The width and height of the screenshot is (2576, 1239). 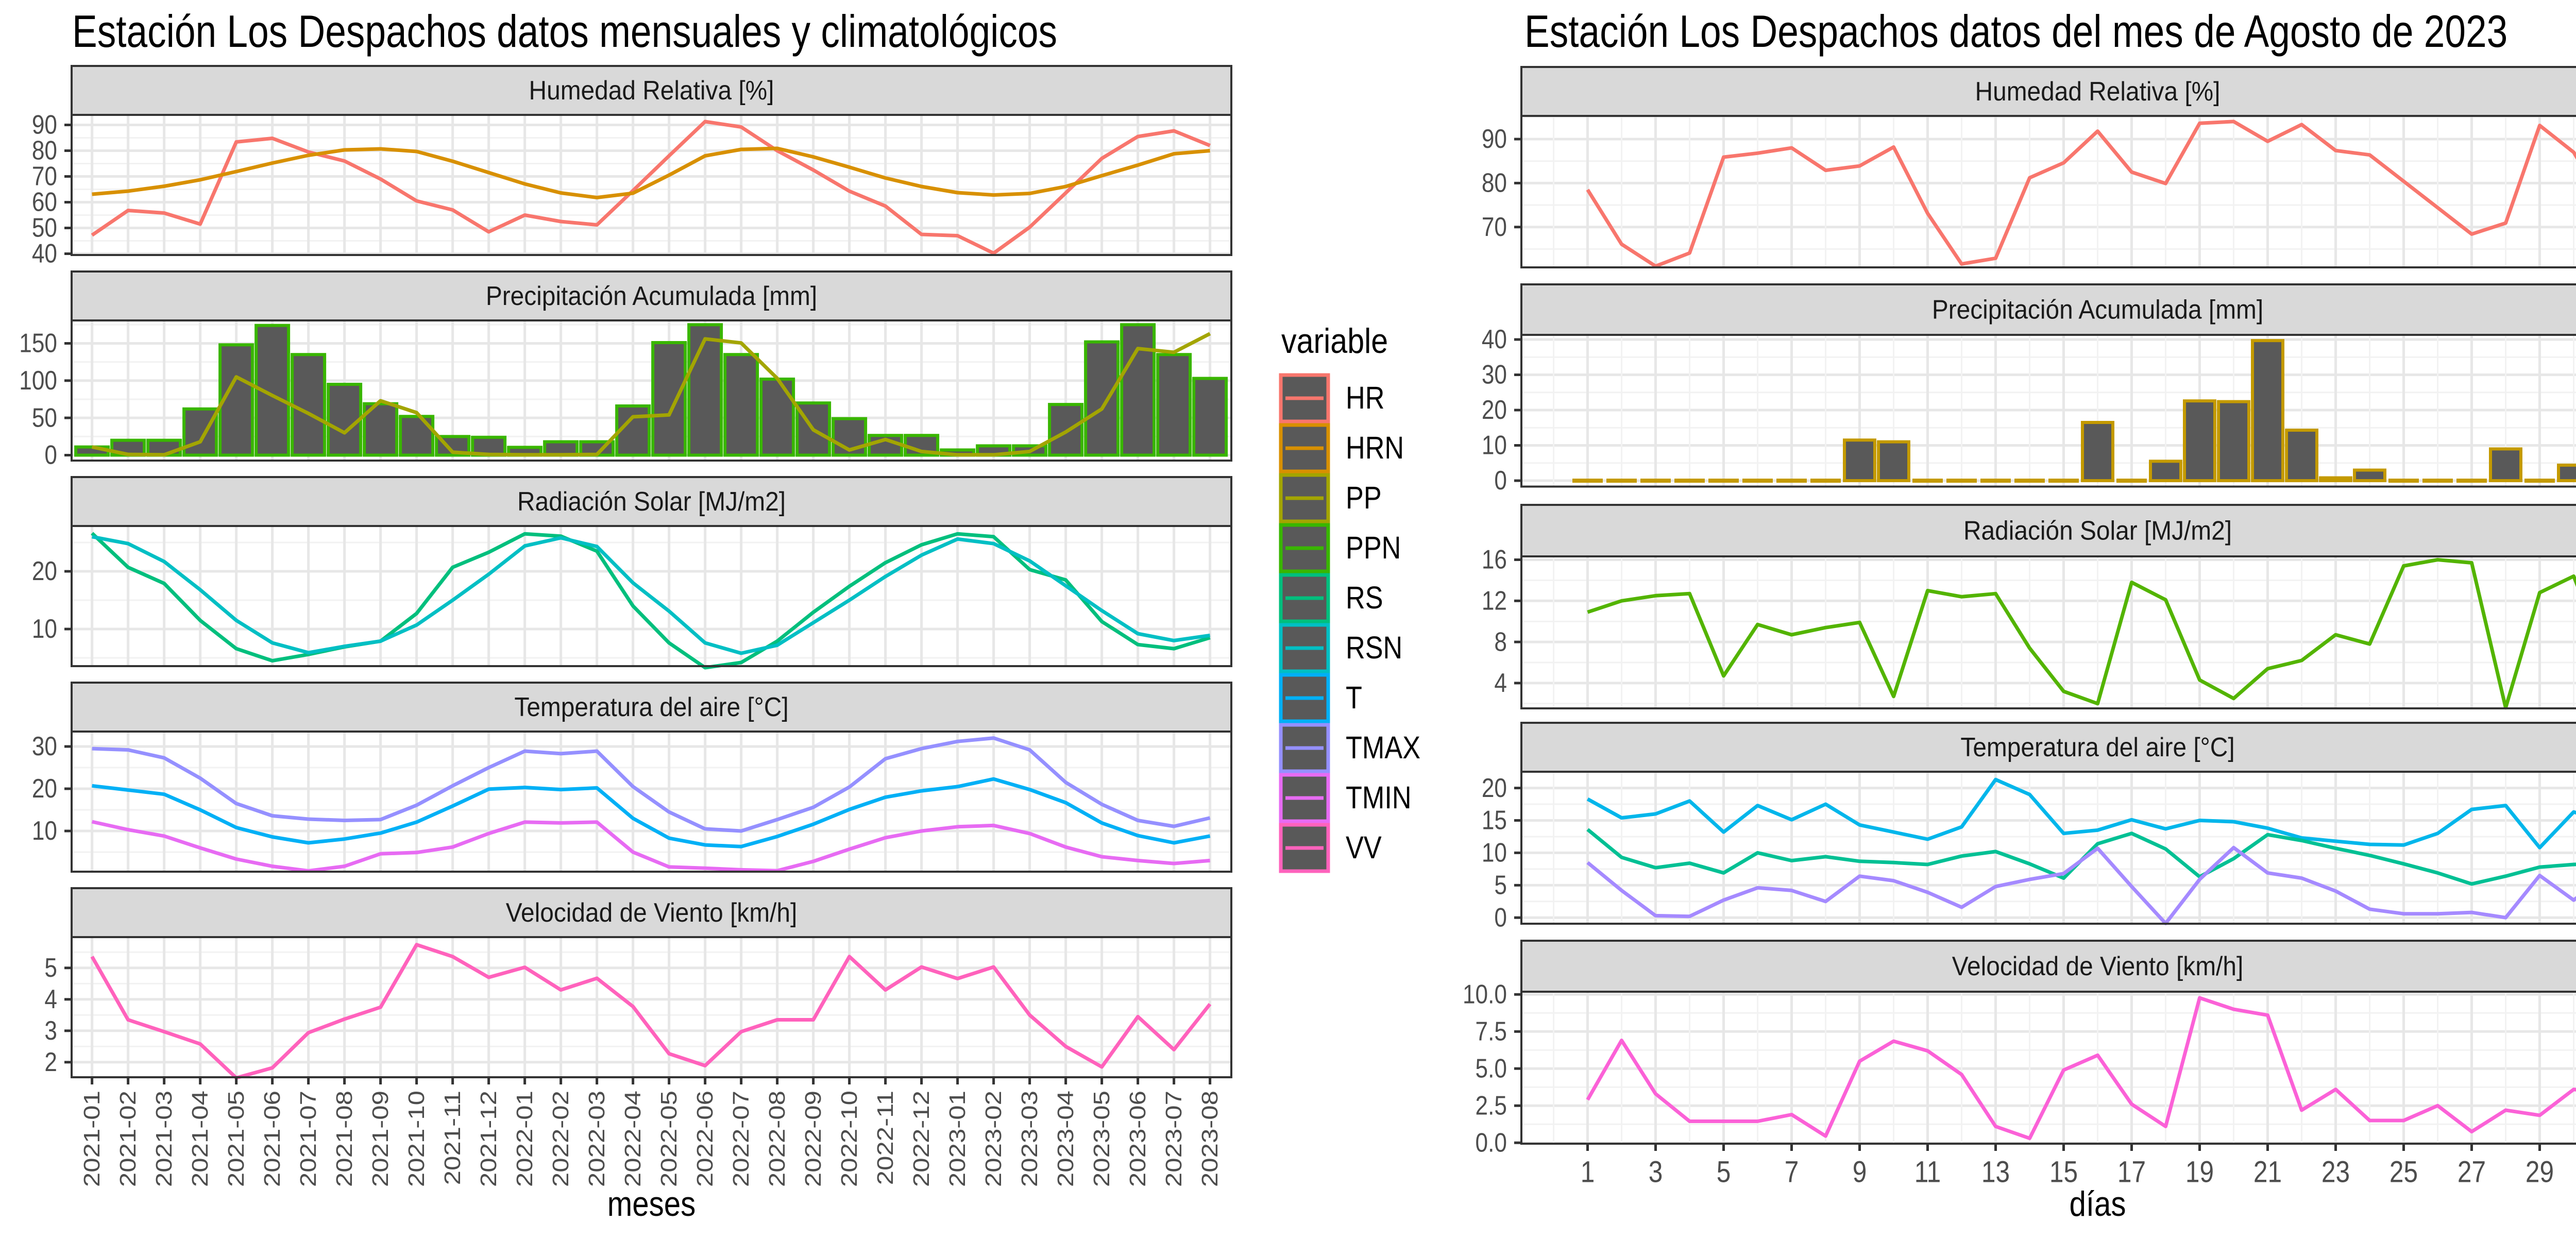 What do you see at coordinates (885, 1138) in the screenshot?
I see `svg-text: 2022-11` at bounding box center [885, 1138].